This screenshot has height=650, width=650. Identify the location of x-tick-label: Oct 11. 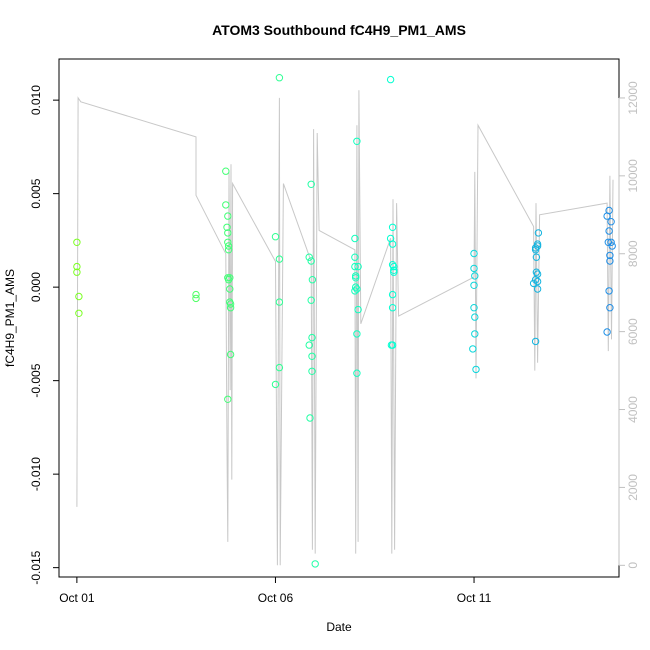
(474, 598).